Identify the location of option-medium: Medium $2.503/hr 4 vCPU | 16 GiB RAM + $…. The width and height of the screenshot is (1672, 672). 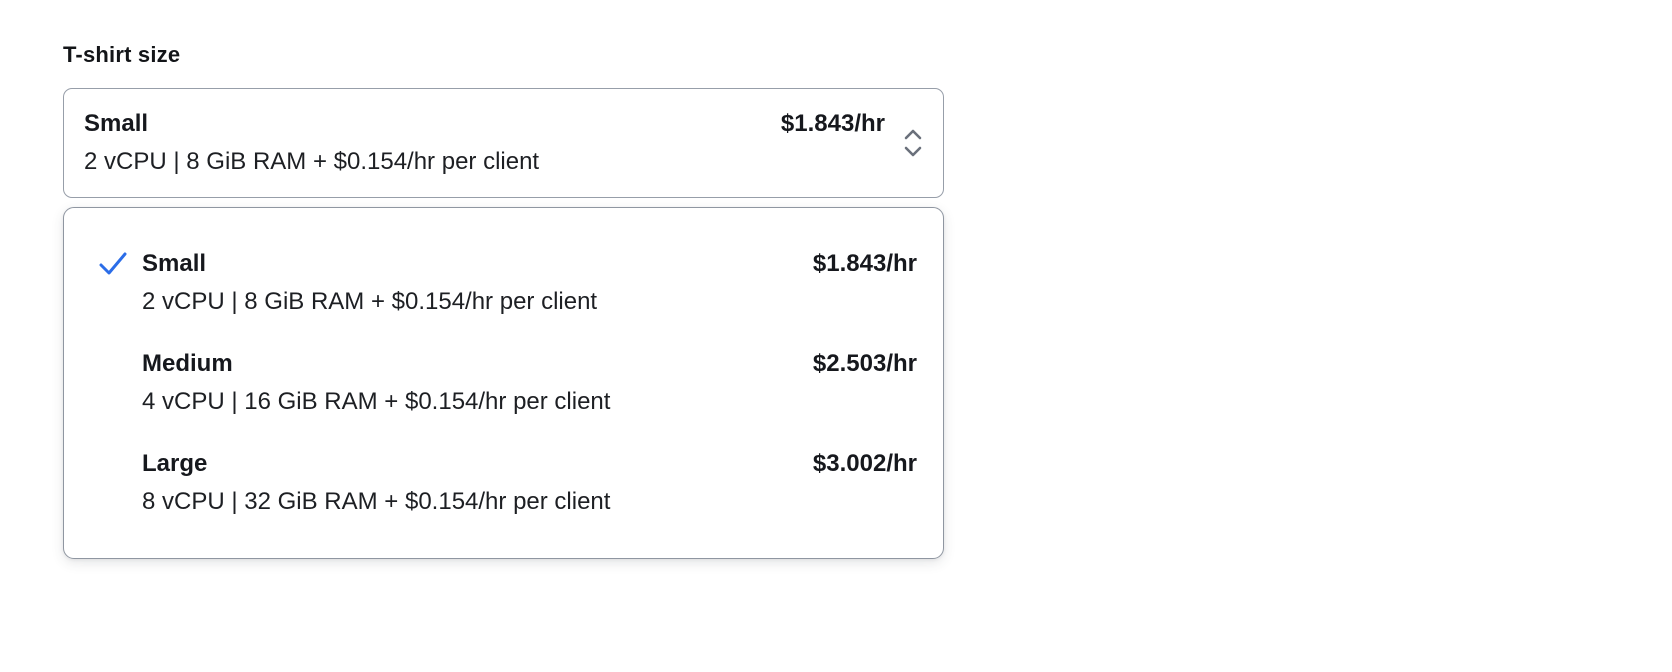
(503, 383).